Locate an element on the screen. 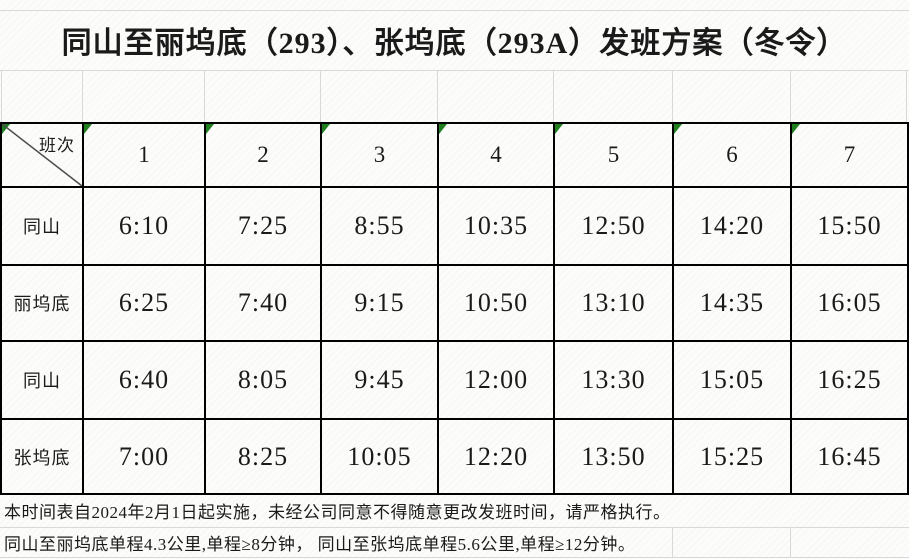 This screenshot has width=909, height=559. corner-header-label: 班次 is located at coordinates (57, 145).